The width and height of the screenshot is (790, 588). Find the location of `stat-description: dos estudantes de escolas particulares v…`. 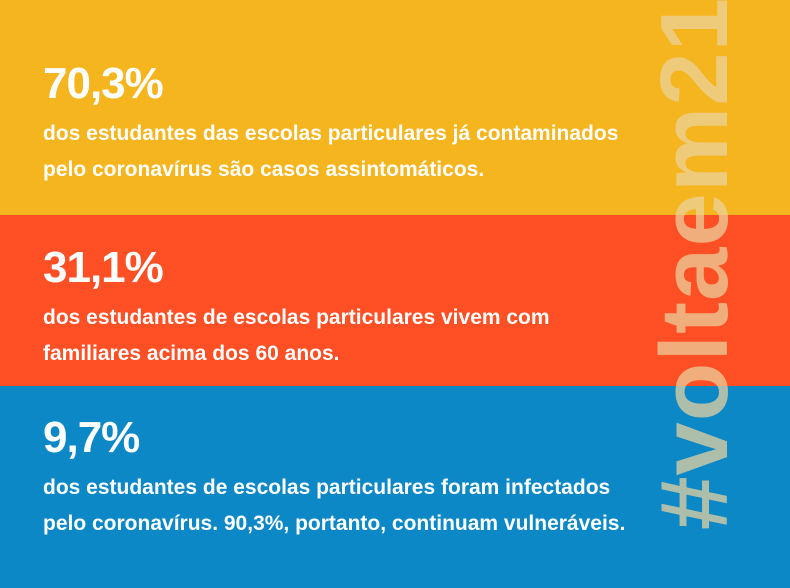

stat-description: dos estudantes de escolas particulares v… is located at coordinates (296, 335).